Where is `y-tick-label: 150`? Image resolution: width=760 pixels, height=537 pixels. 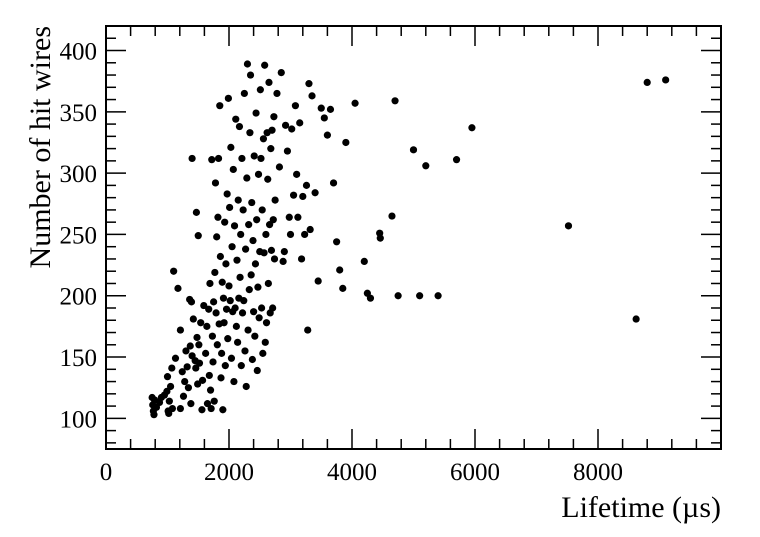
y-tick-label: 150 is located at coordinates (79, 358).